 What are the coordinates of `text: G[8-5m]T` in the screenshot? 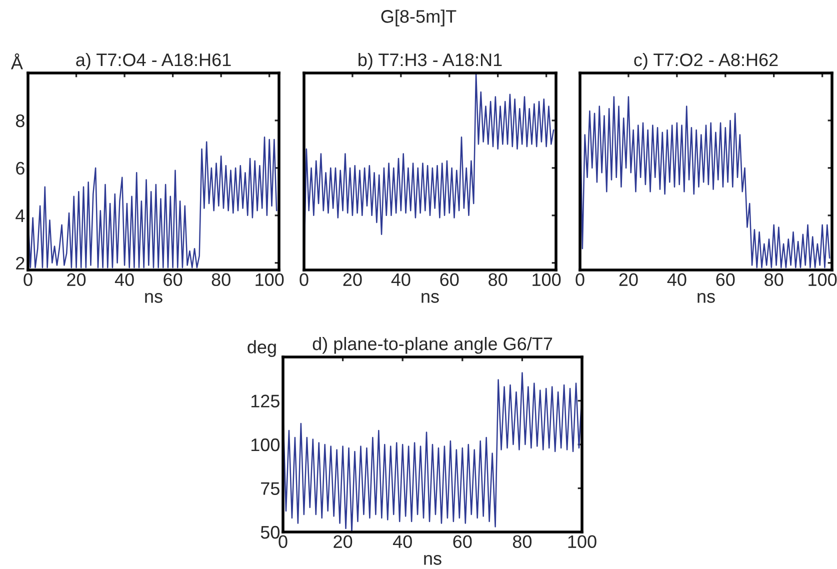 It's located at (418, 18).